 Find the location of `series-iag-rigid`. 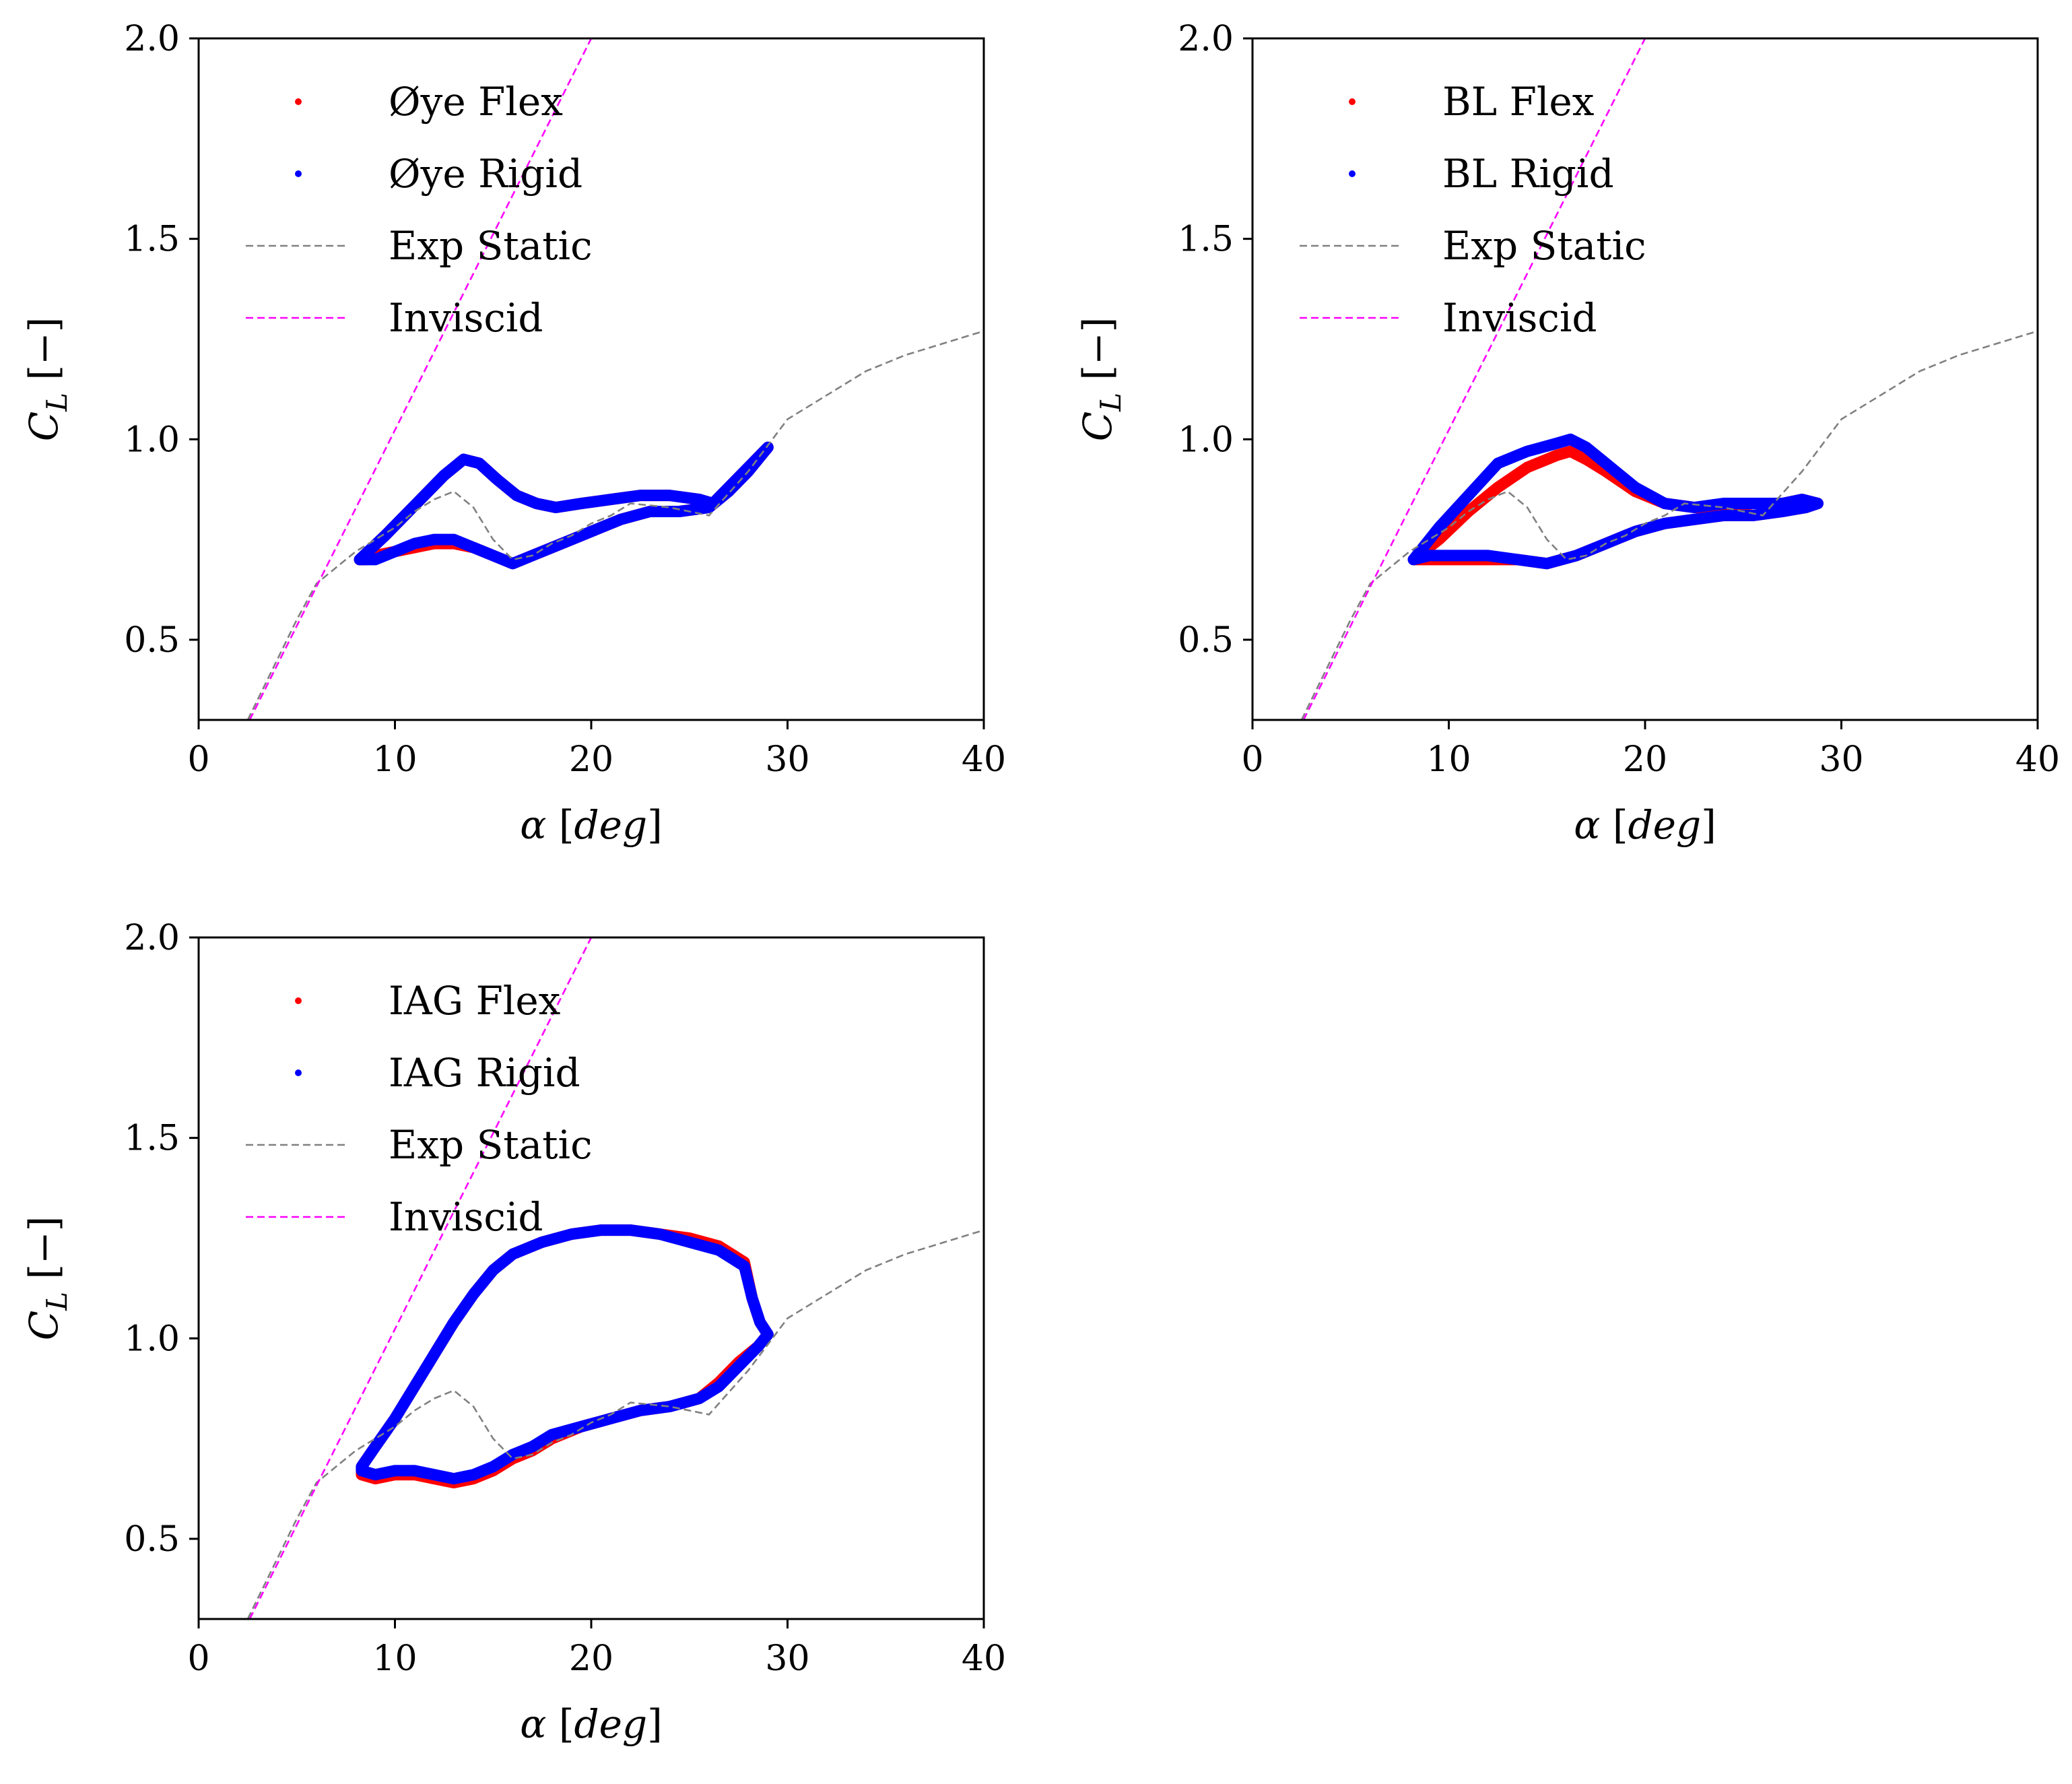

series-iag-rigid is located at coordinates (565, 1354).